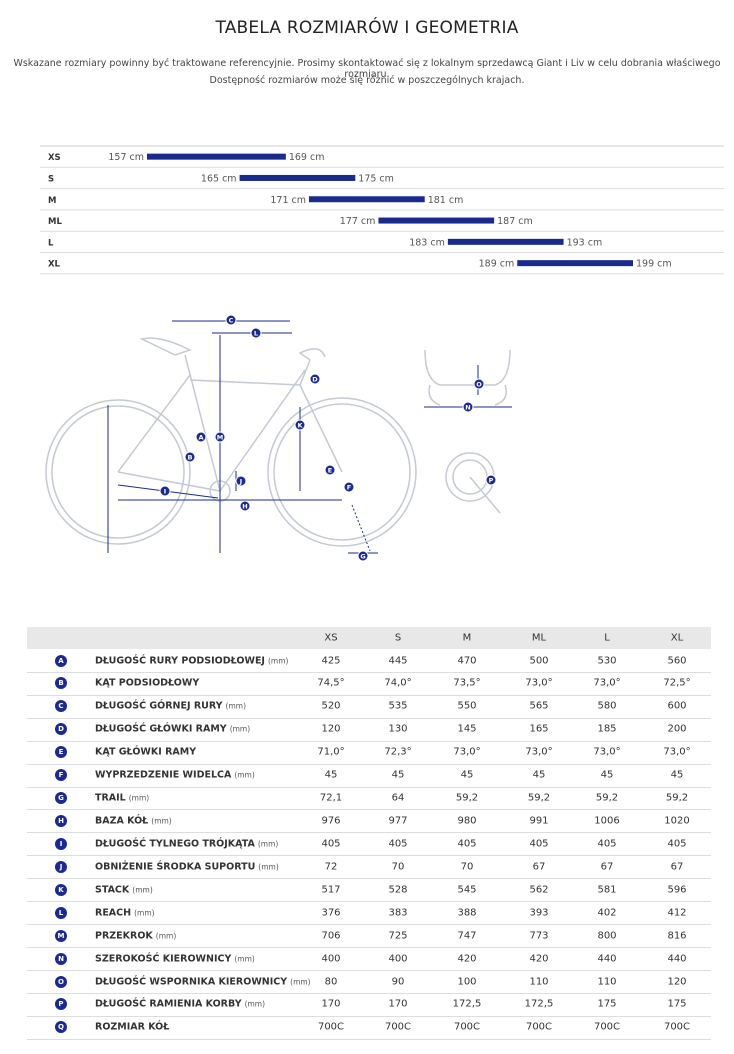  Describe the element at coordinates (467, 982) in the screenshot. I see `value-cell: 100` at that location.